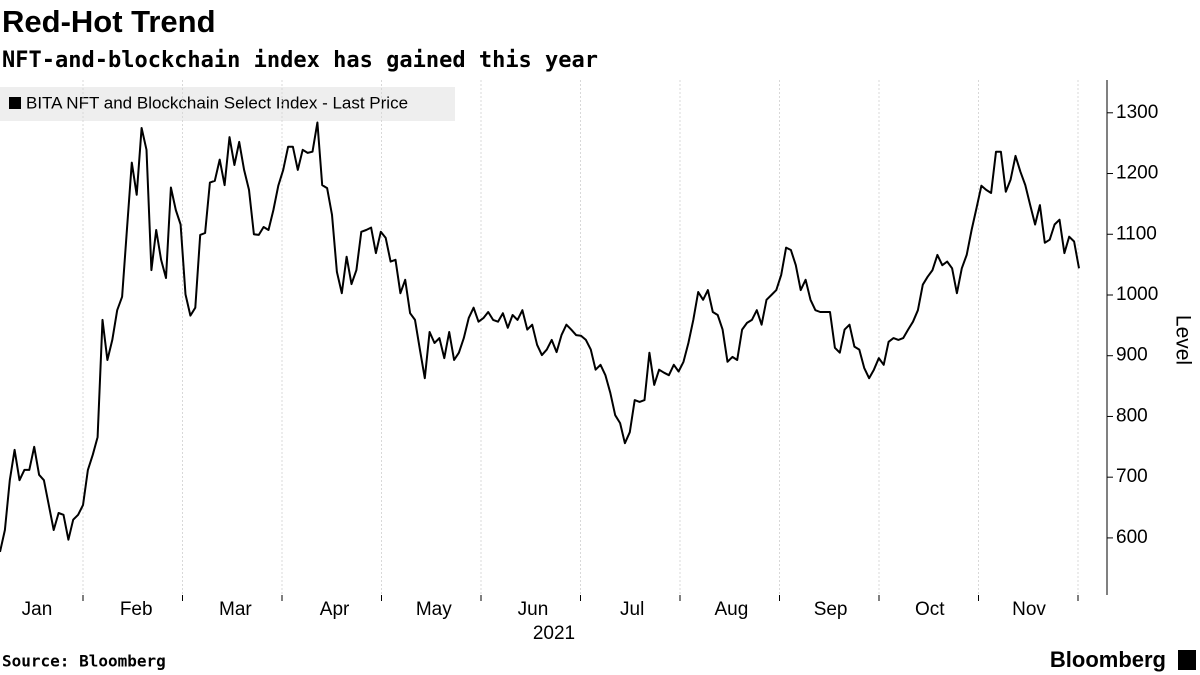  I want to click on legend-swatch, so click(15, 103).